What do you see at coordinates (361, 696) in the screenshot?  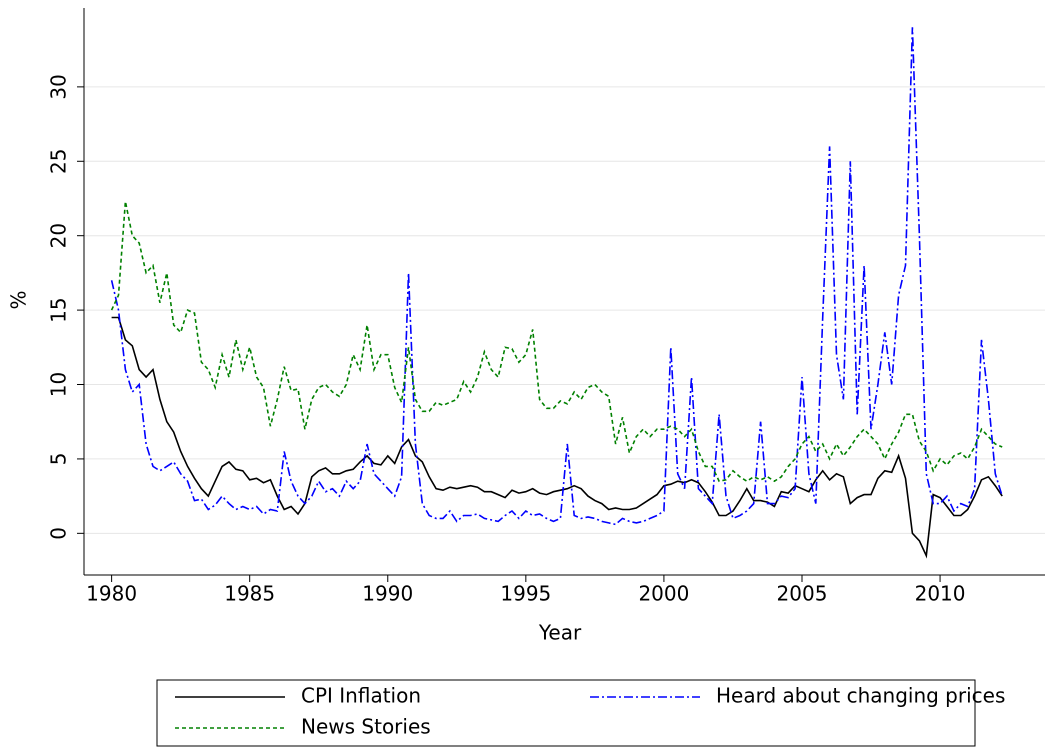 I see `legend-label: CPI Inflation` at bounding box center [361, 696].